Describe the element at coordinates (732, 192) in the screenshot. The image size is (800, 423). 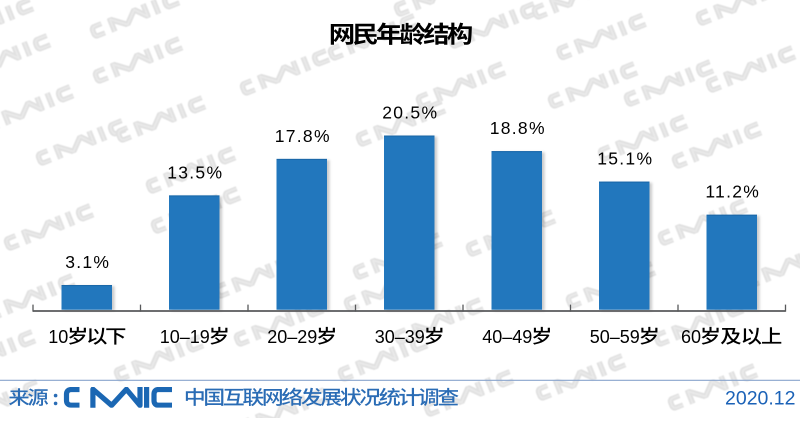
I see `svg-text: 11.2%` at that location.